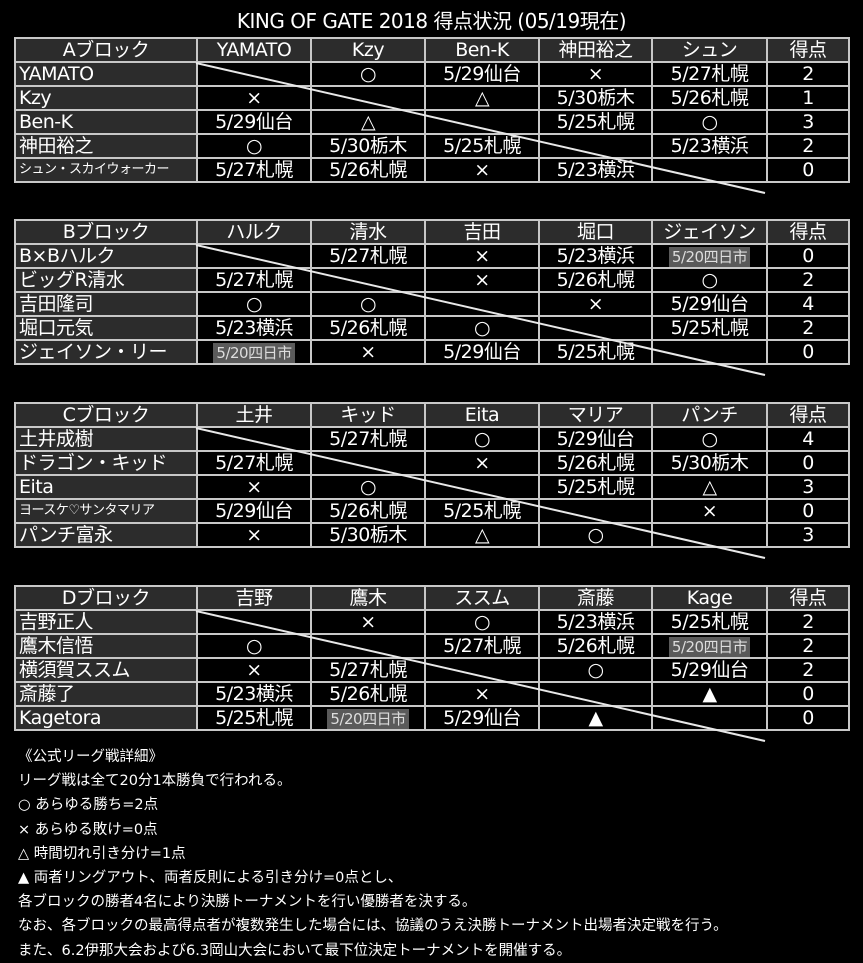 The height and width of the screenshot is (963, 863). What do you see at coordinates (106, 511) in the screenshot?
I see `wrestler-name: ヨースケ♡サンタマリア` at bounding box center [106, 511].